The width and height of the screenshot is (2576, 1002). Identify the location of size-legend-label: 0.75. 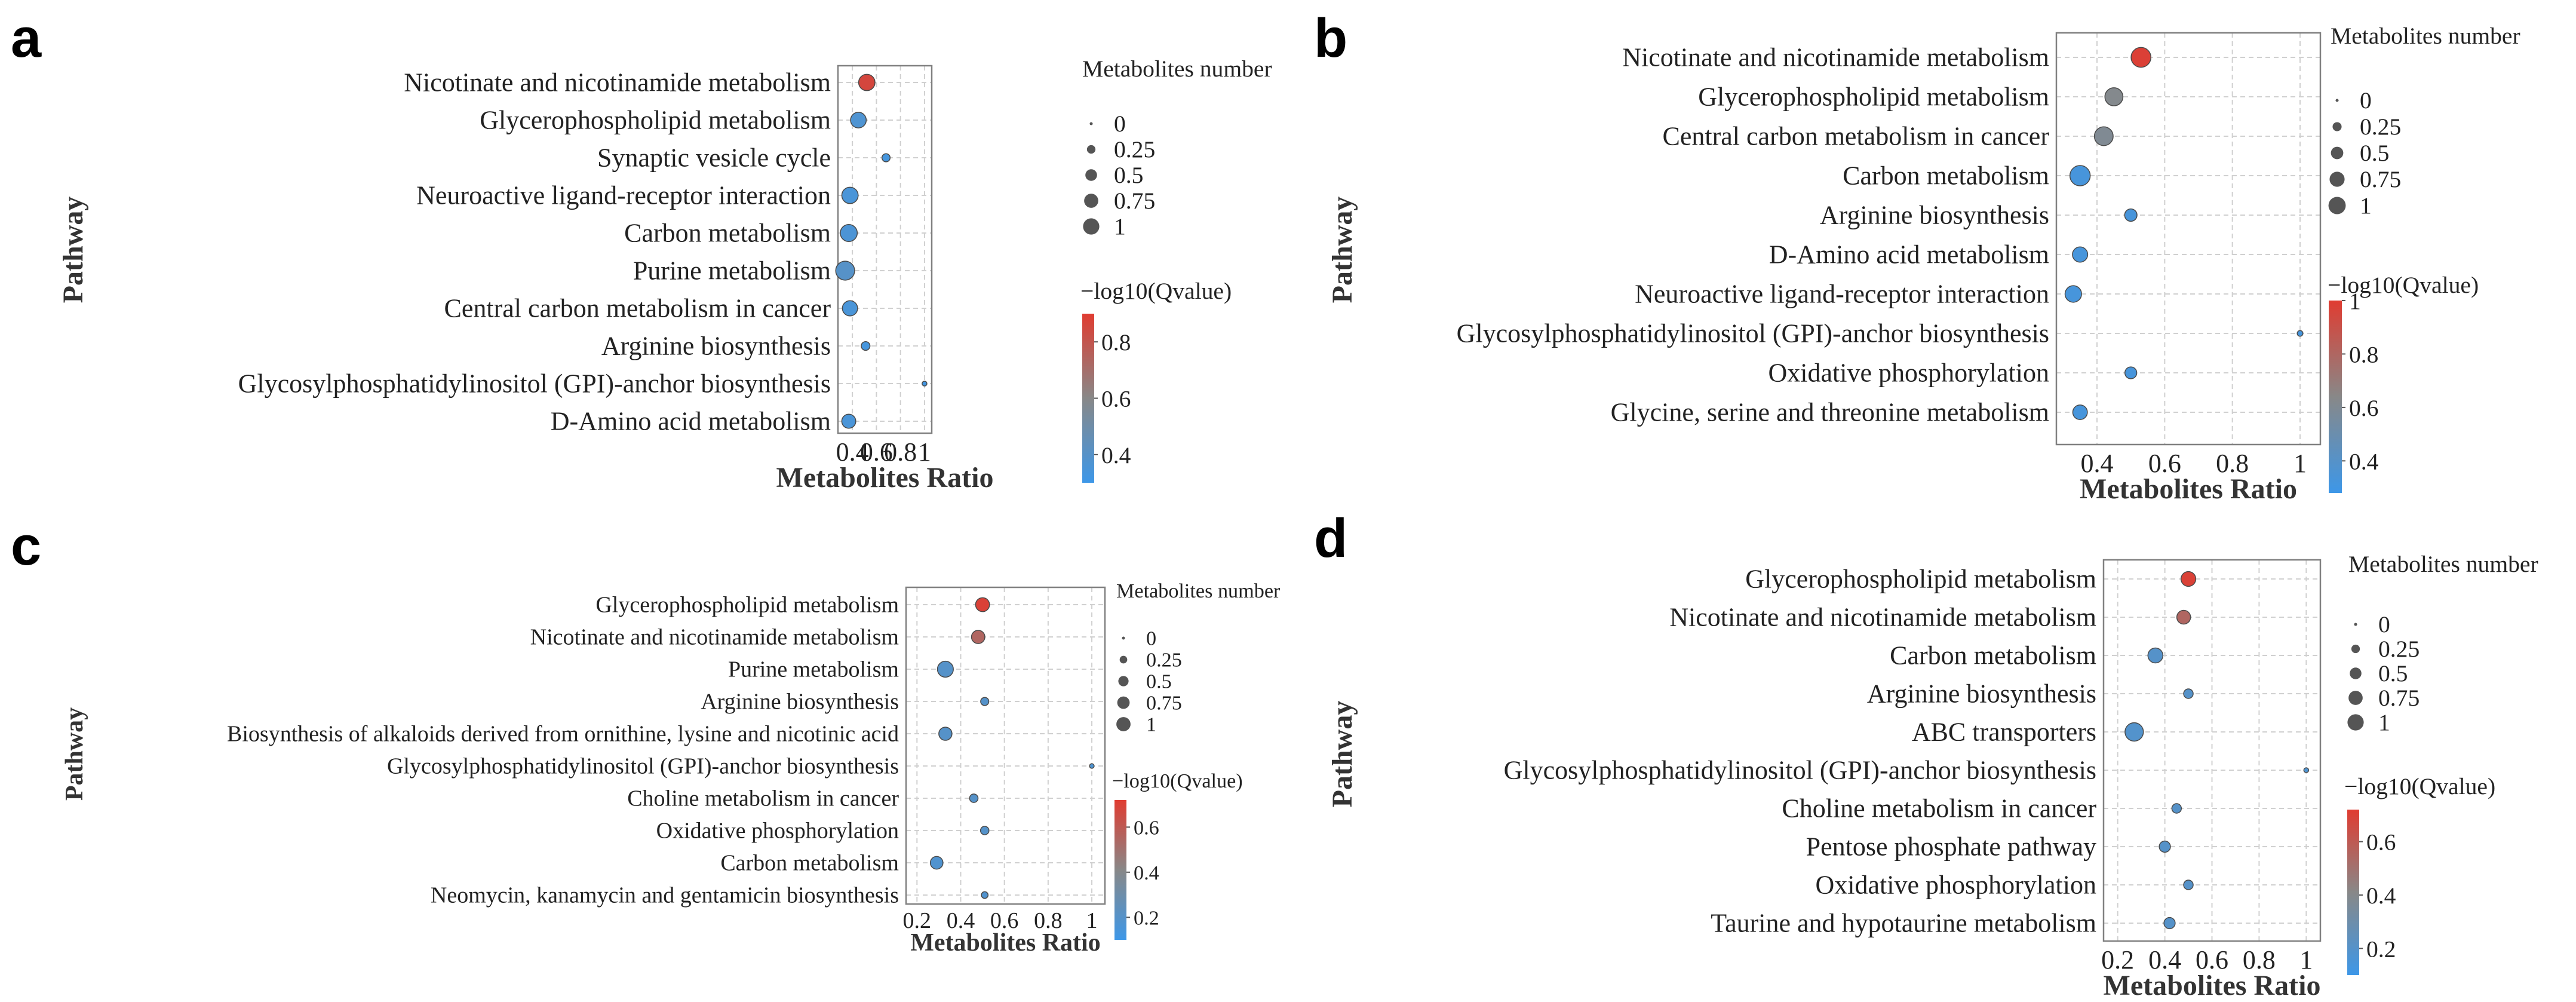
(2380, 179).